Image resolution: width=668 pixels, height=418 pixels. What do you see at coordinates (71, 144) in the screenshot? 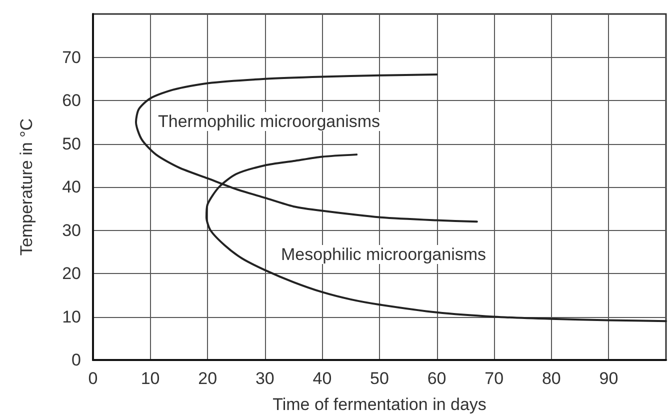
I see `y-tick-label: 50` at bounding box center [71, 144].